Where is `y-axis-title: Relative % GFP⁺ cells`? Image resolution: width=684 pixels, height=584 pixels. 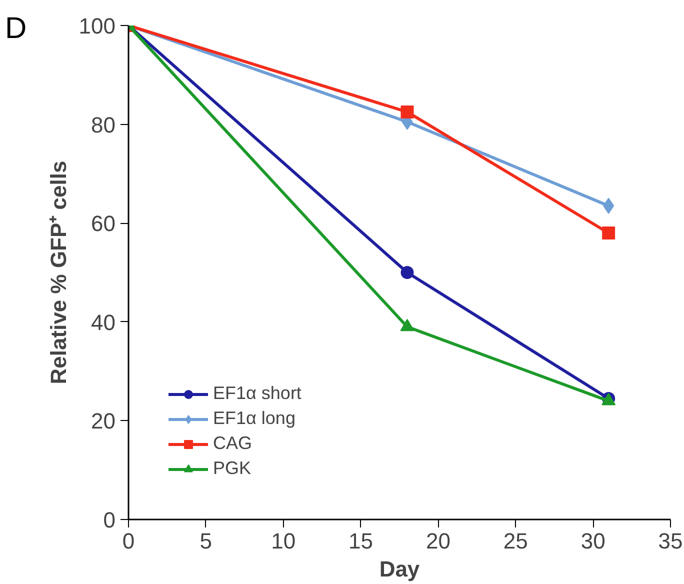 y-axis-title: Relative % GFP⁺ cells is located at coordinates (58, 272).